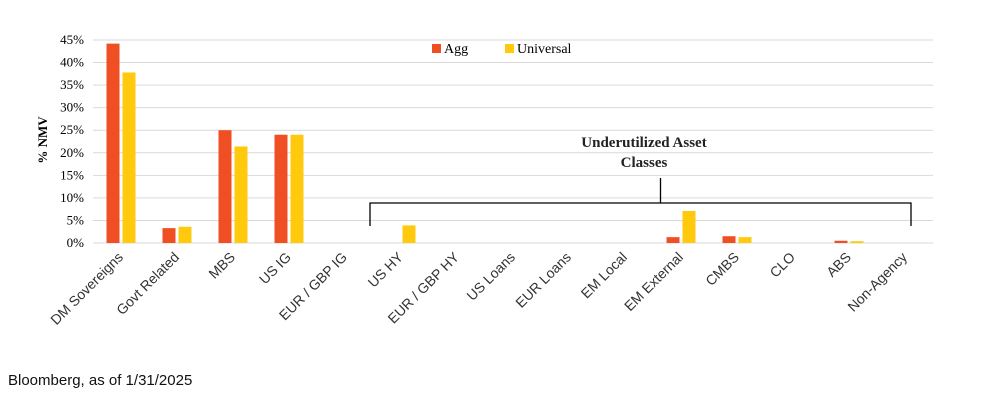 This screenshot has height=417, width=985. What do you see at coordinates (76, 219) in the screenshot?
I see `y-tick-label: 5%` at bounding box center [76, 219].